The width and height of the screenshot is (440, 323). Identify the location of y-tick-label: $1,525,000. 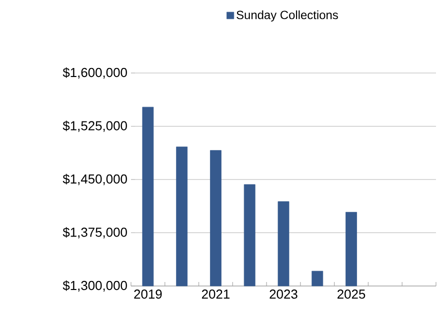
(94, 126).